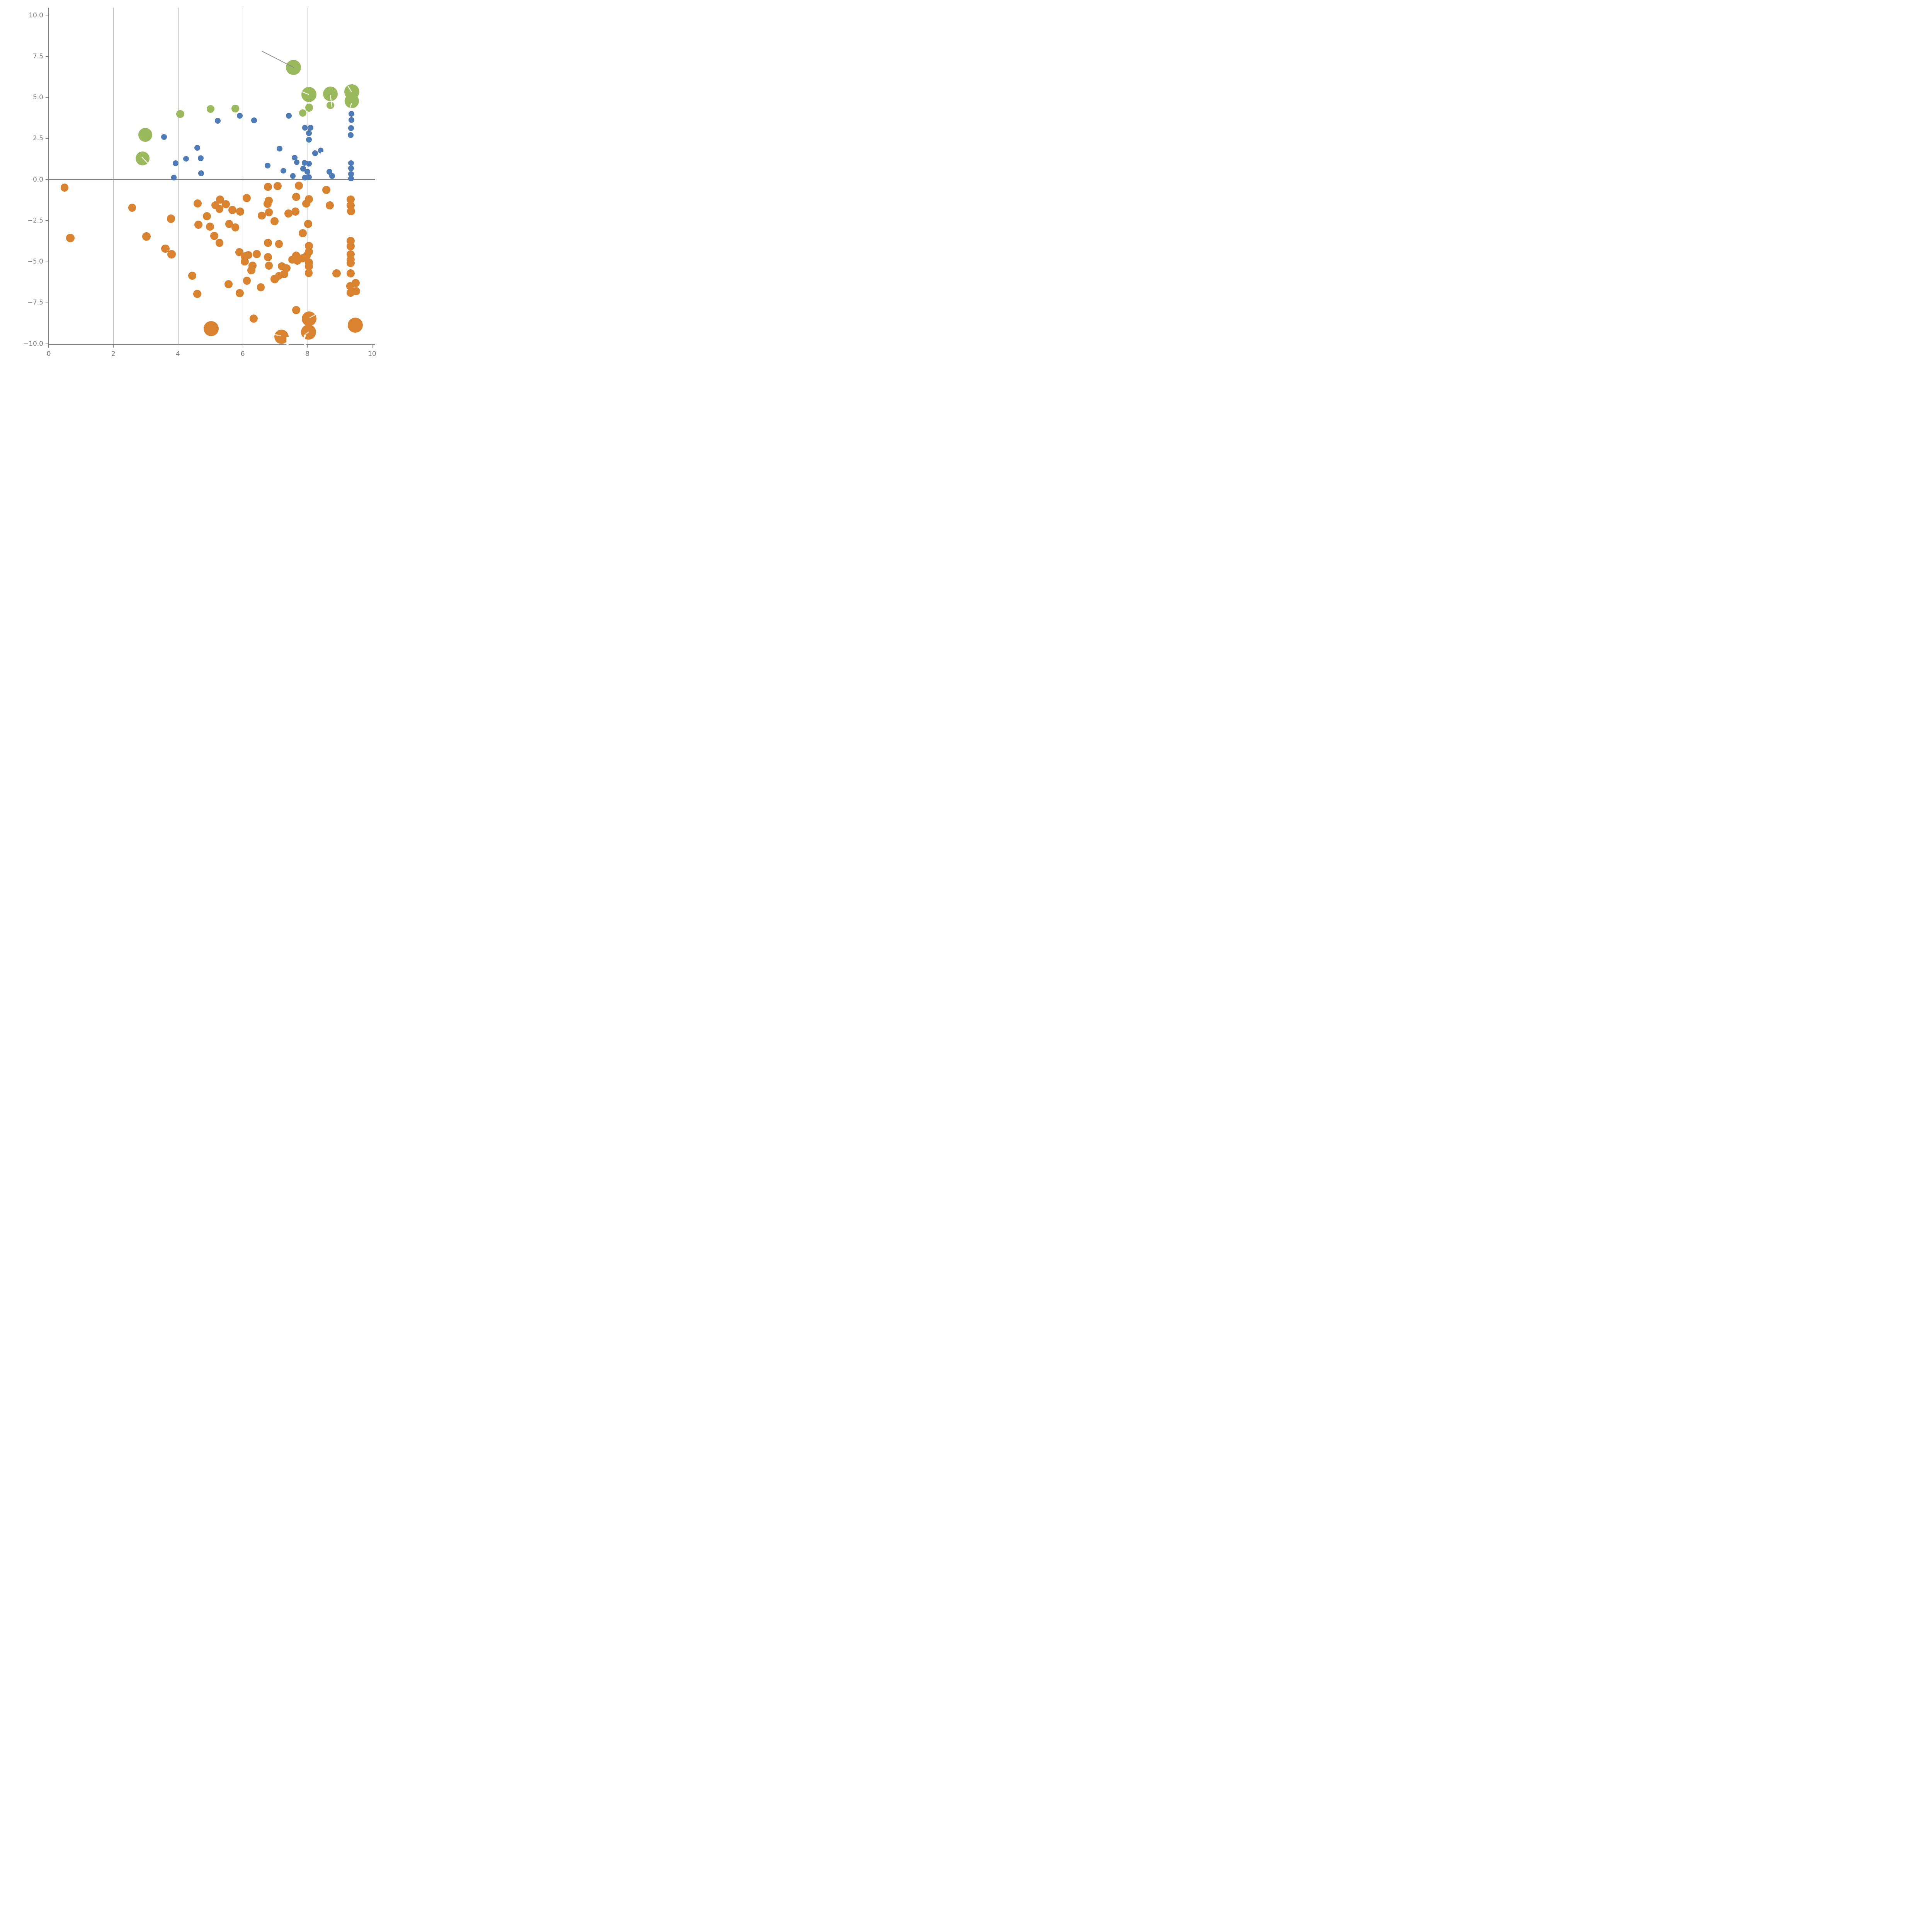  Describe the element at coordinates (212, 179) in the screenshot. I see `zero-line` at that location.